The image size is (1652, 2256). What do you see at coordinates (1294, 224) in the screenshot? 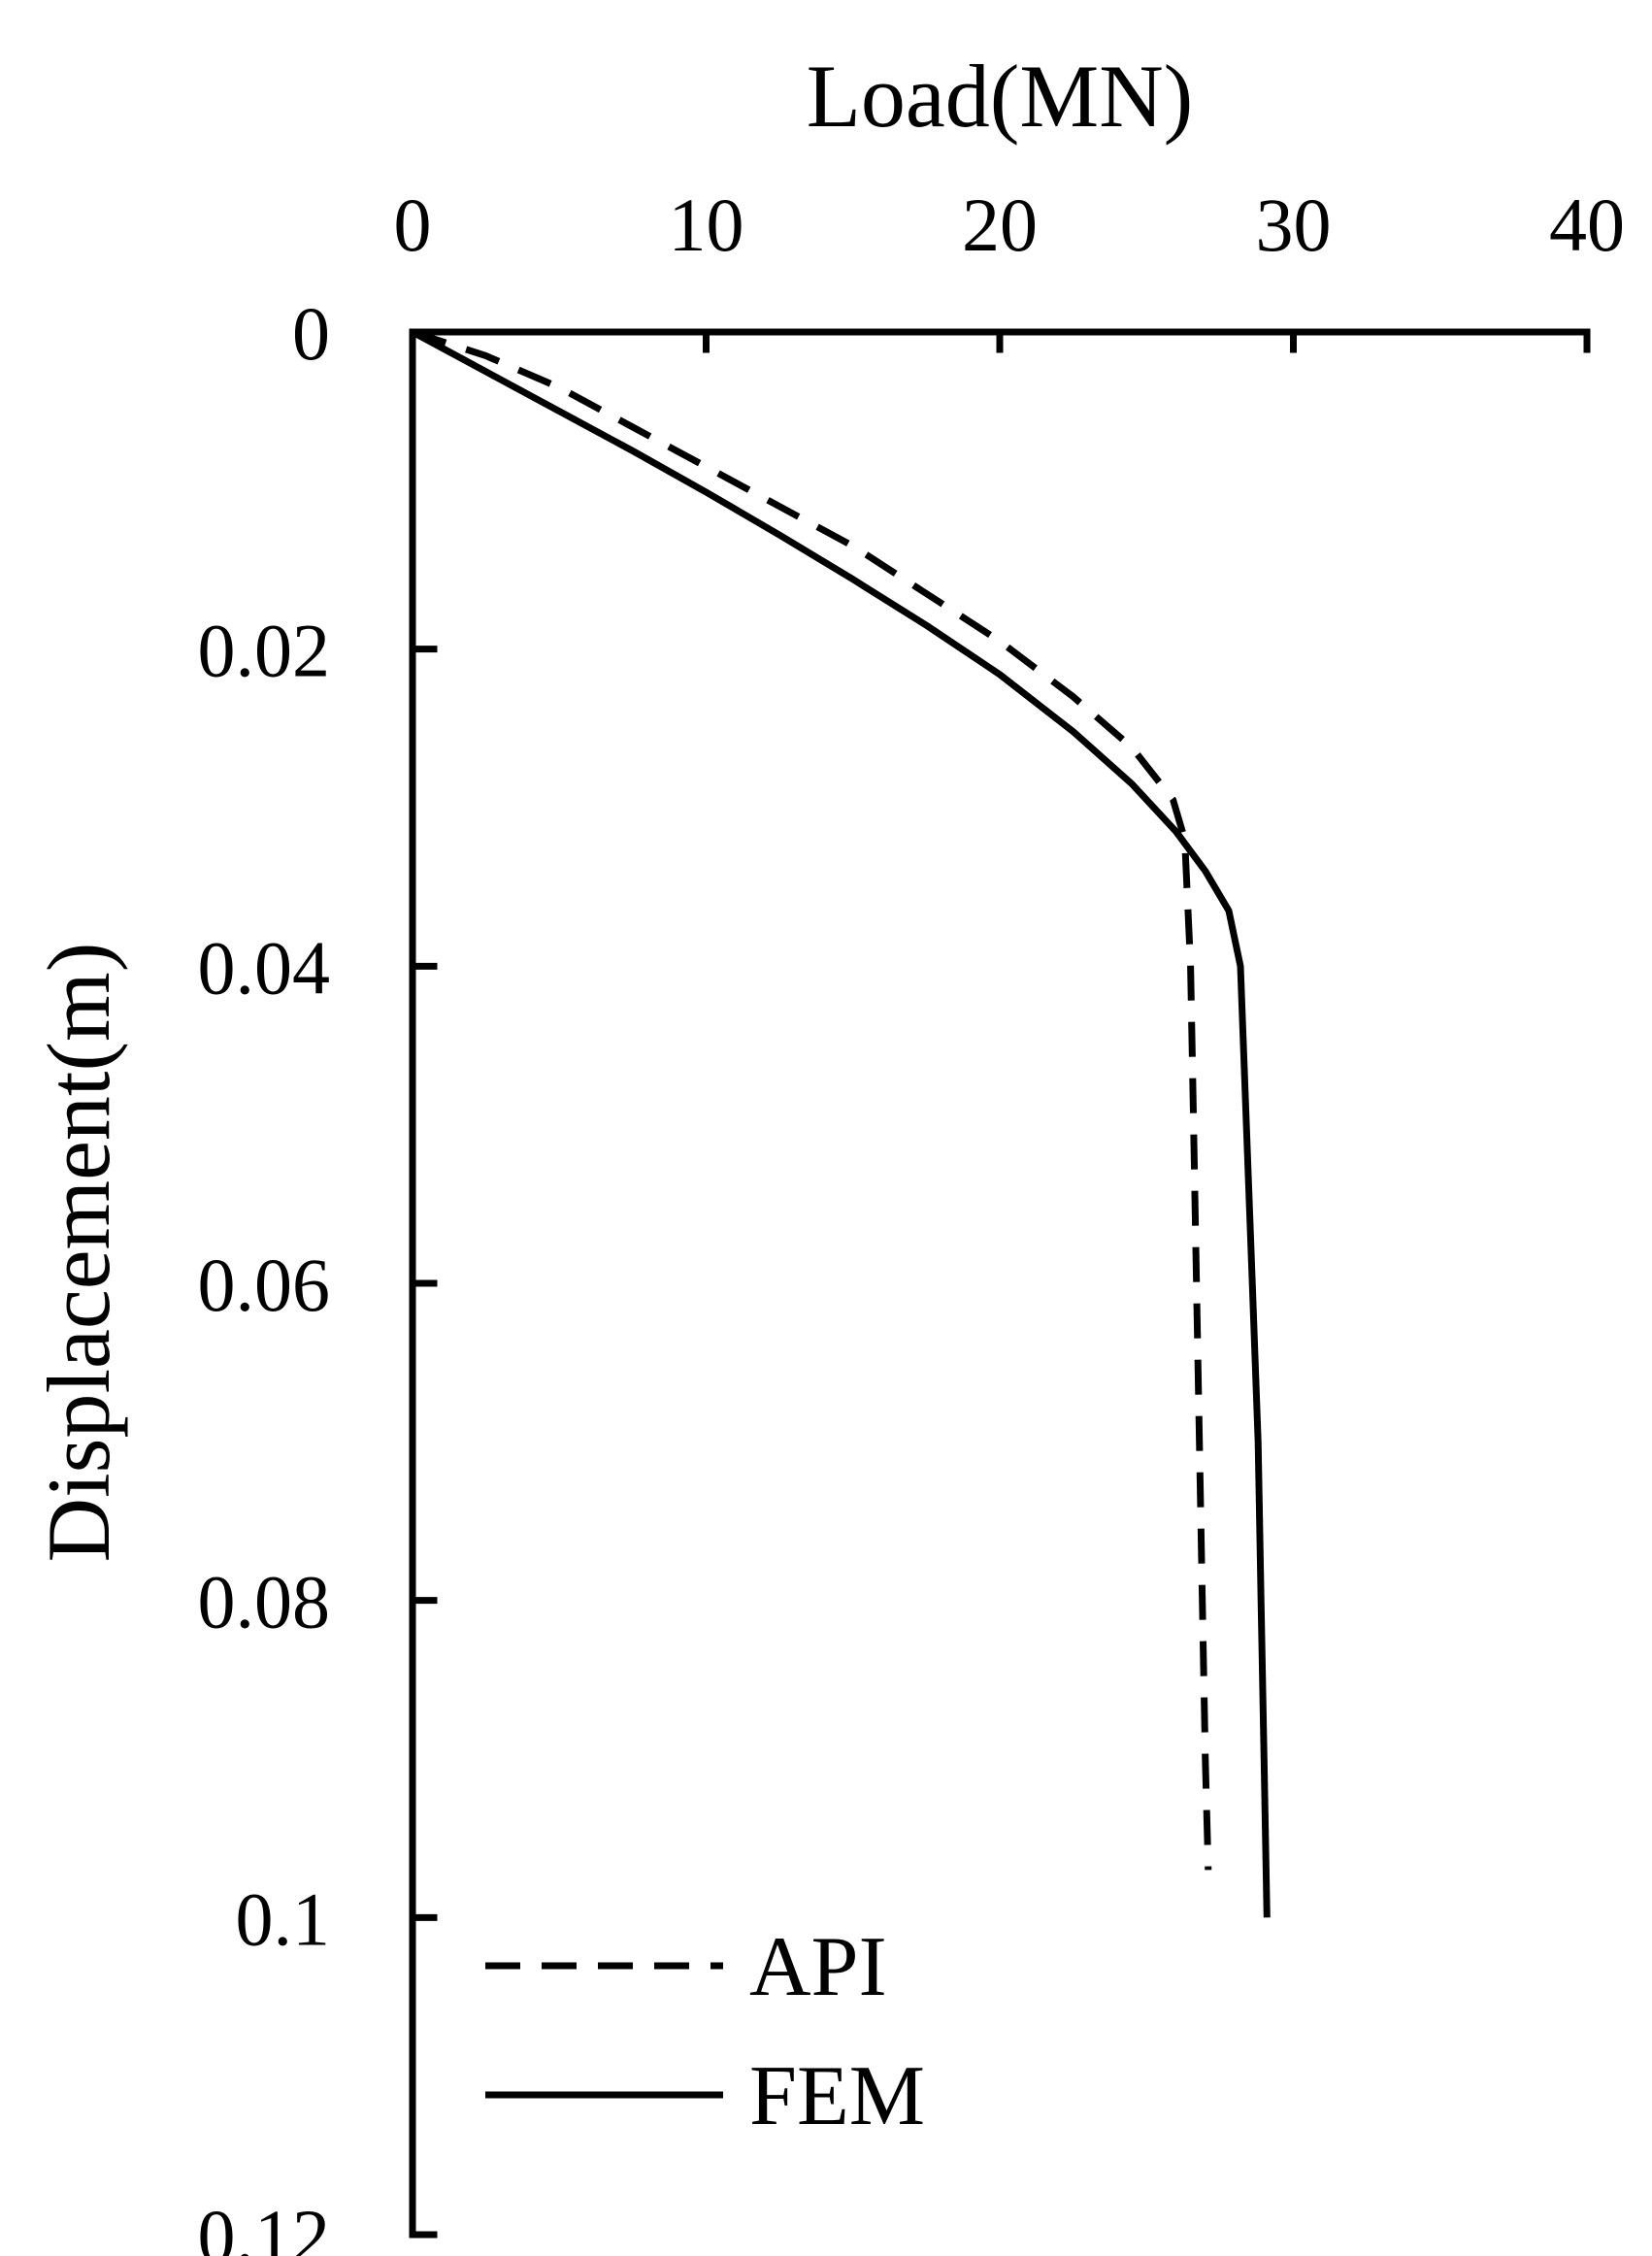
I see `x-tick-label: 30` at bounding box center [1294, 224].